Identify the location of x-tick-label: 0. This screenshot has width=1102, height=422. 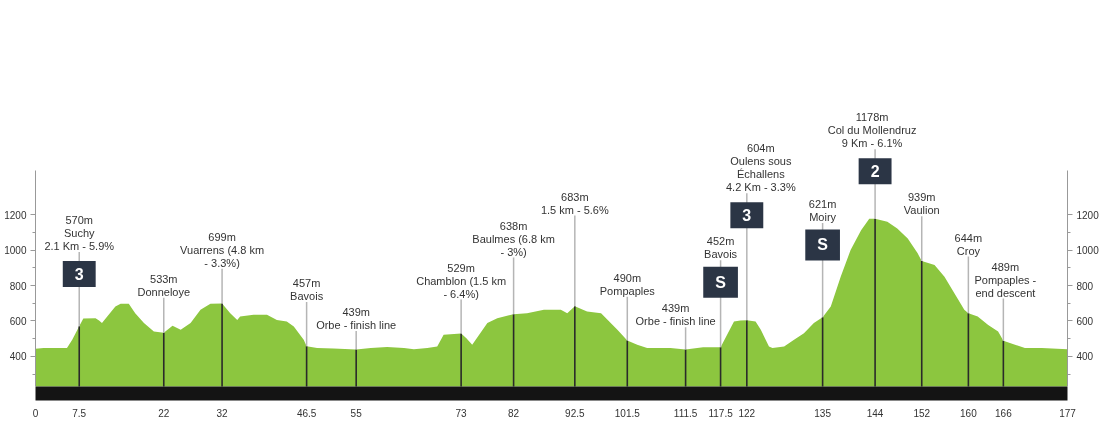
(35, 413).